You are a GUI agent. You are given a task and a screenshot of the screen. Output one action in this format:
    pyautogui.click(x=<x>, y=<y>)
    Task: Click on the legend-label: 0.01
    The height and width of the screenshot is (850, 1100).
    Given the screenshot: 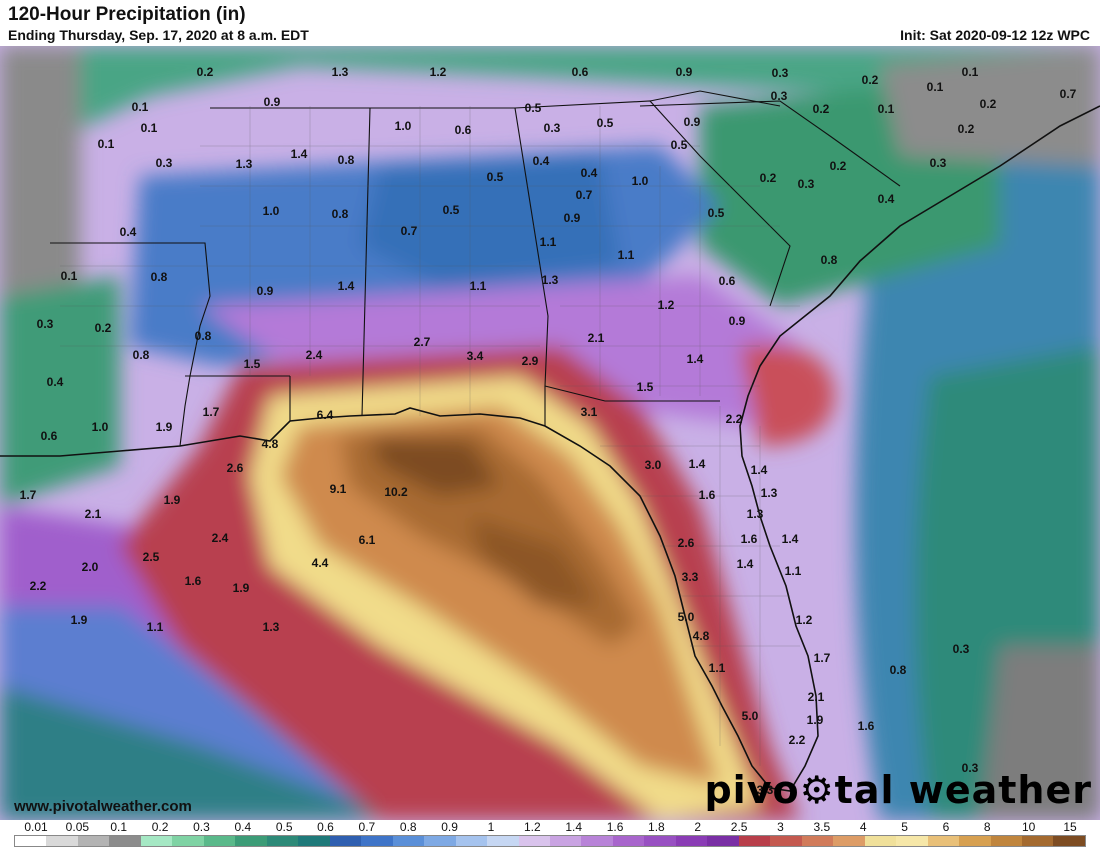 What is the action you would take?
    pyautogui.click(x=36, y=827)
    